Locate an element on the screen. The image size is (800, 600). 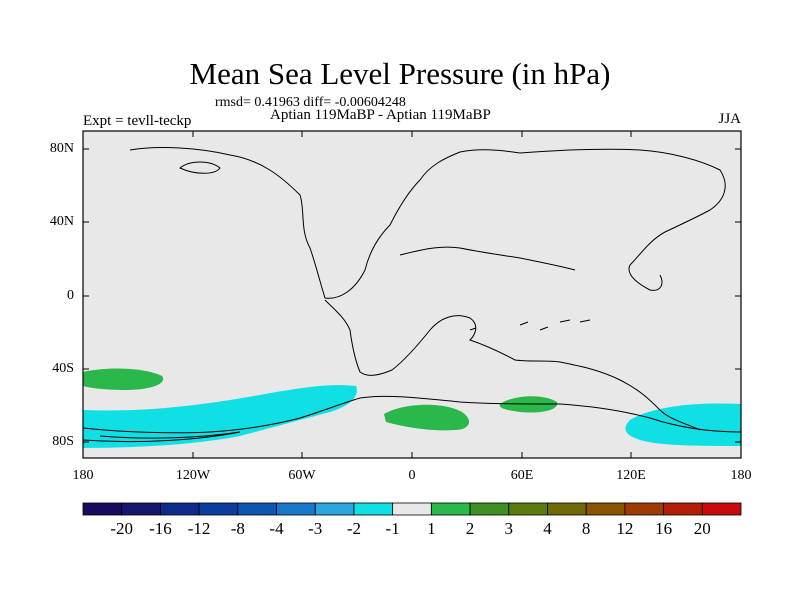
colorbar-label: 16 is located at coordinates (664, 528).